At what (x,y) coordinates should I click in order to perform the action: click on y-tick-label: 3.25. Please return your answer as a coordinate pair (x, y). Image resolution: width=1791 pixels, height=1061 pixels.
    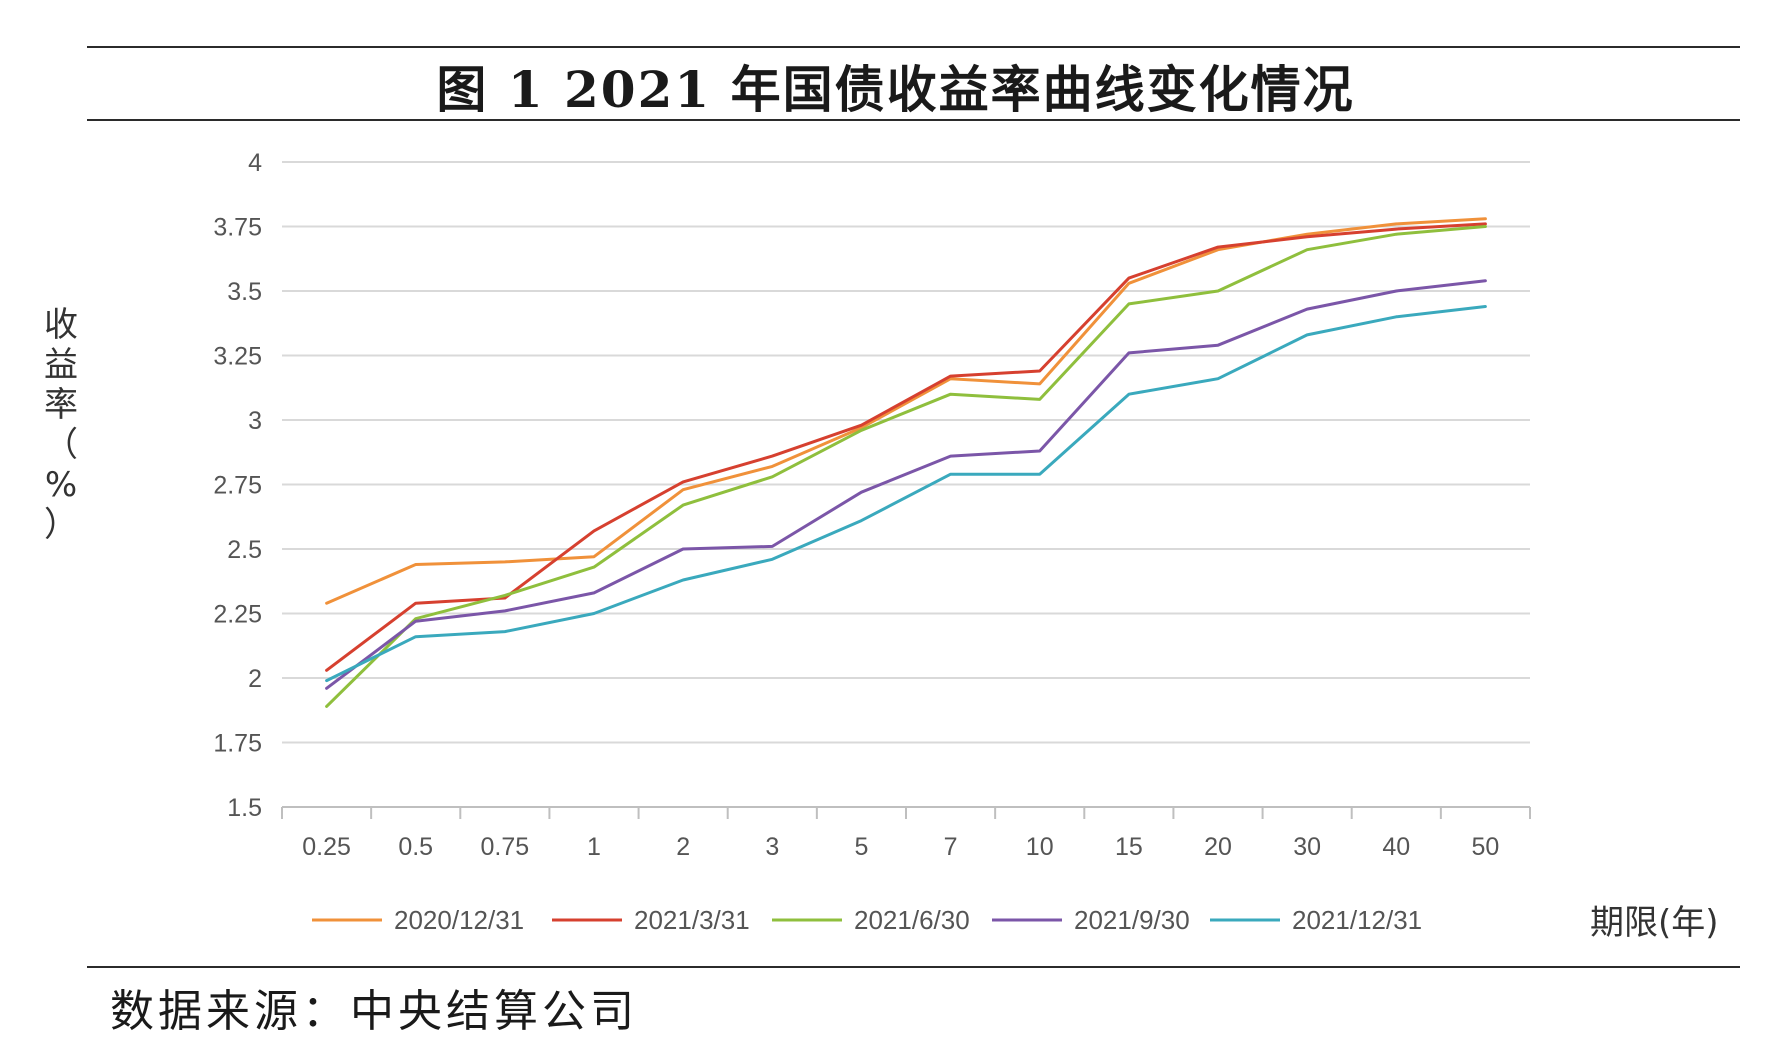
    Looking at the image, I should click on (237, 357).